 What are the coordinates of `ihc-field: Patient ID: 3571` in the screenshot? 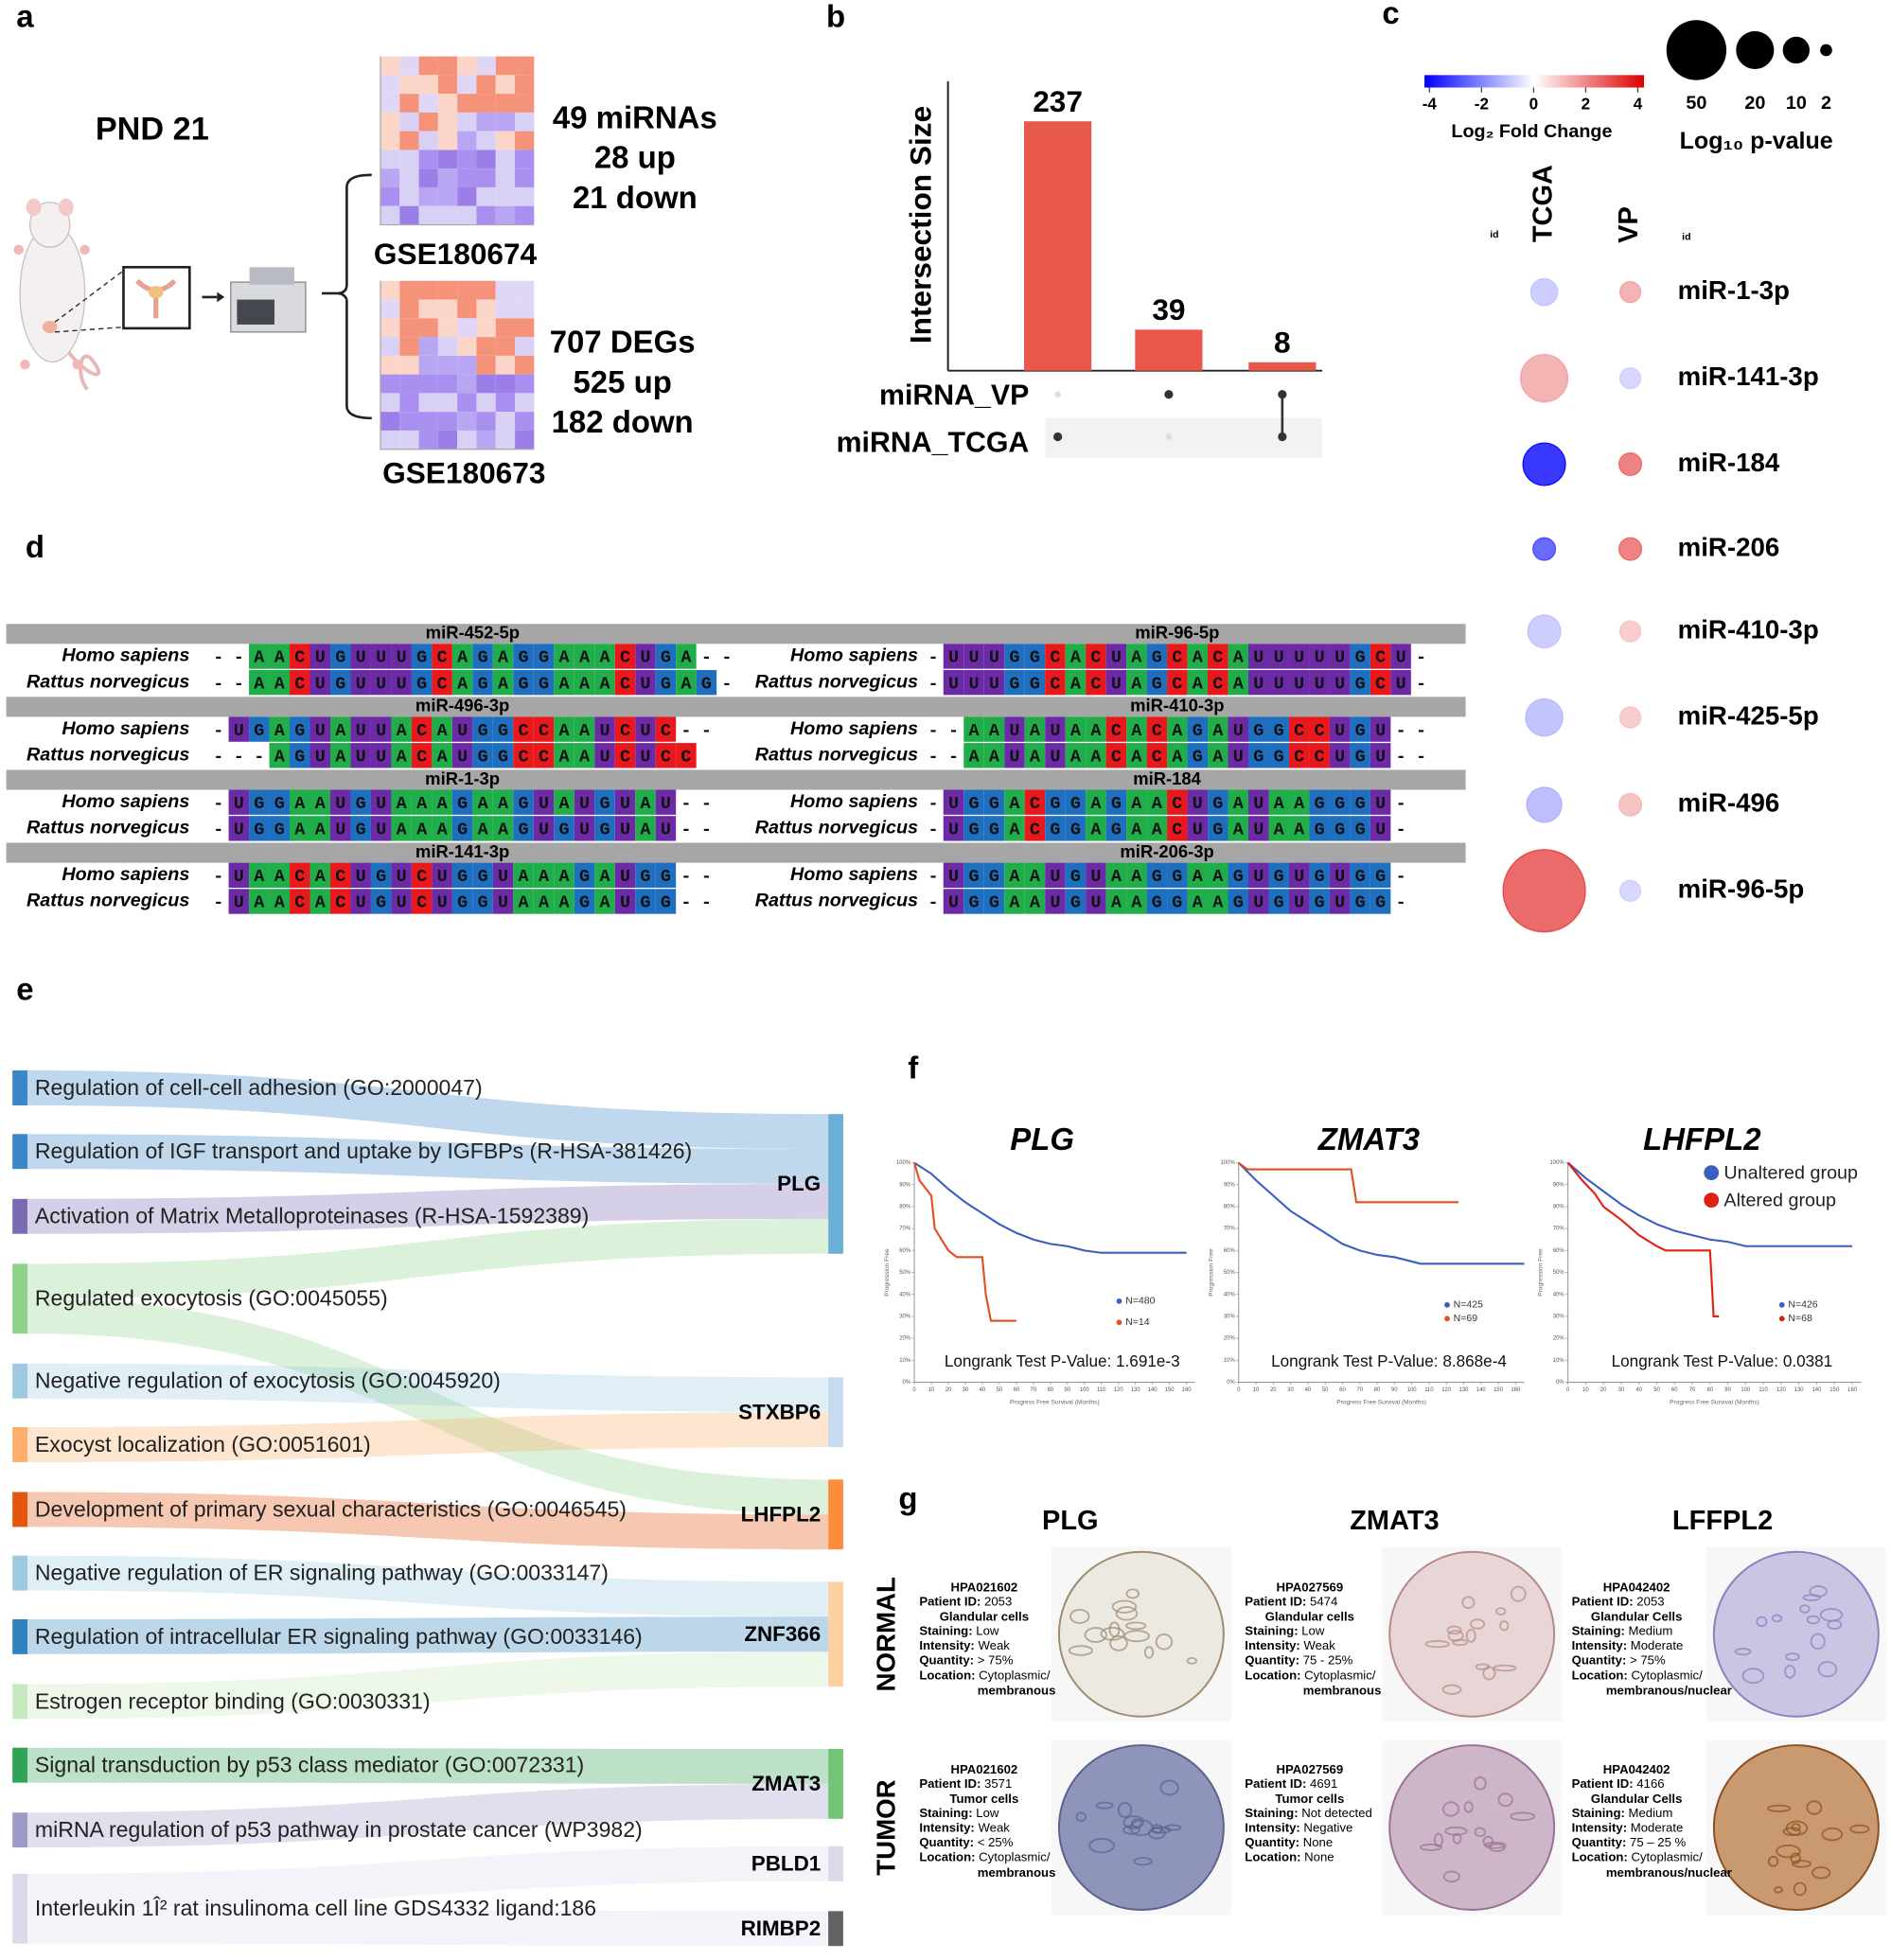 It's located at (966, 1783).